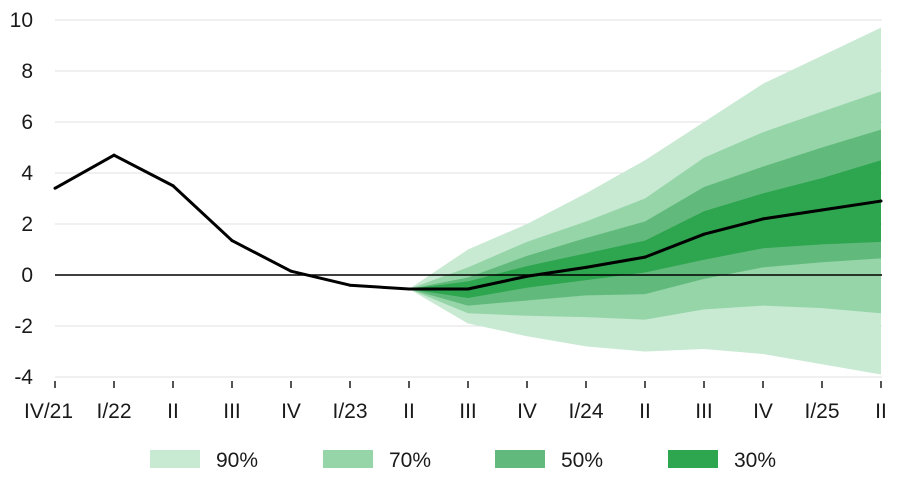 This screenshot has width=900, height=481. I want to click on x-tick-label: I/22, so click(113, 411).